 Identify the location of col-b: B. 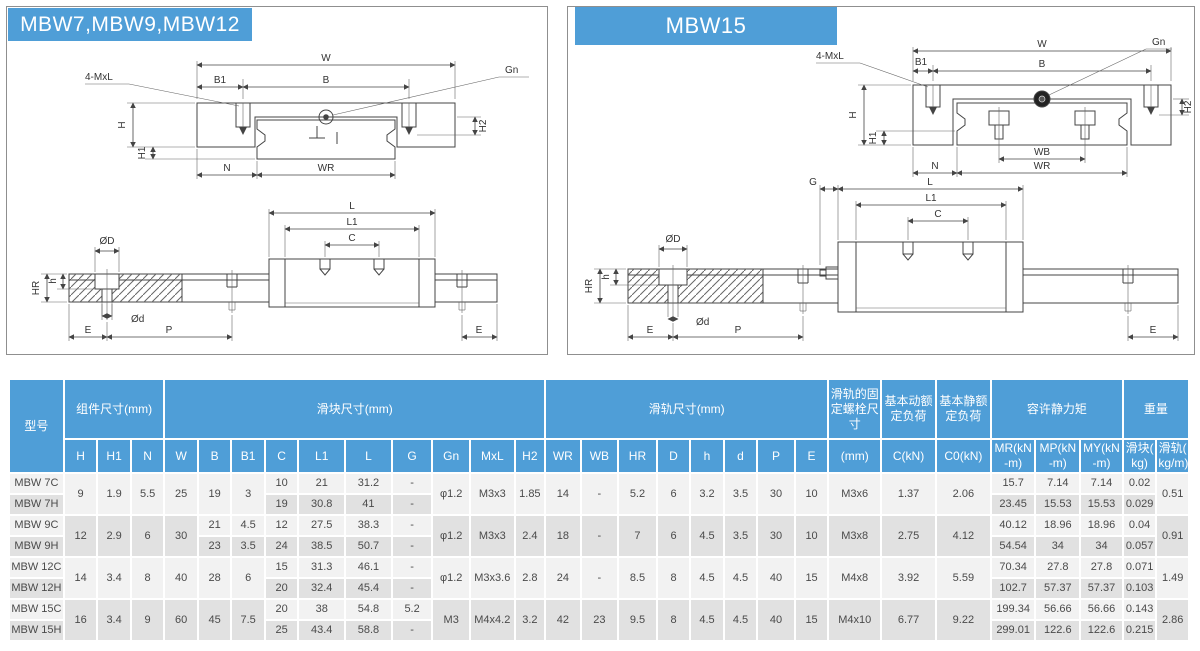
(214, 456).